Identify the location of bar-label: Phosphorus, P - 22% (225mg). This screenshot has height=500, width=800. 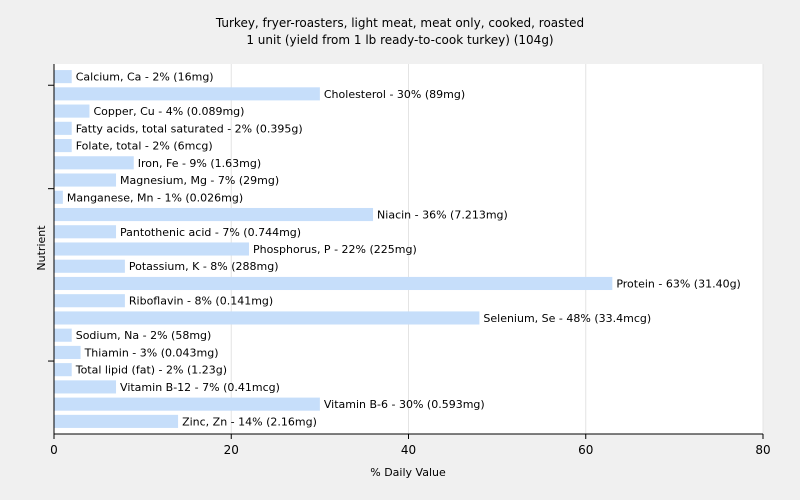
(335, 249).